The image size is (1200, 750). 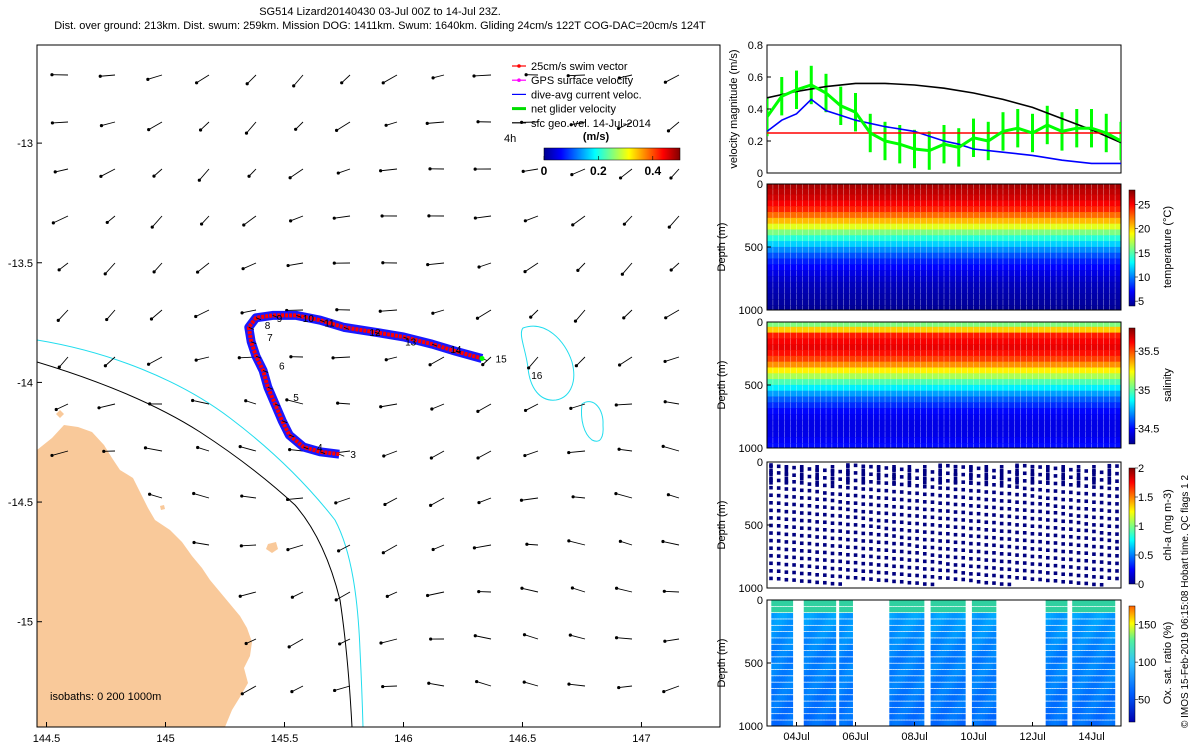 I want to click on colorbar-gradient, so click(x=1132, y=386).